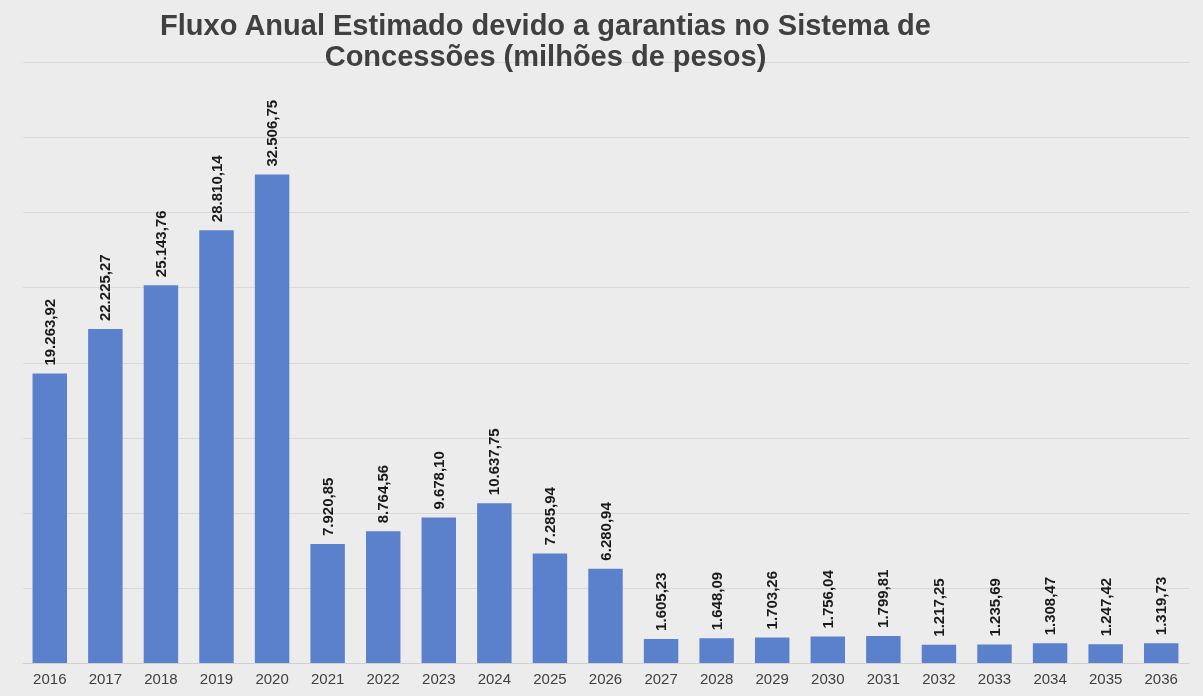 The image size is (1203, 696). What do you see at coordinates (716, 601) in the screenshot?
I see `data-label: 1.648,09` at bounding box center [716, 601].